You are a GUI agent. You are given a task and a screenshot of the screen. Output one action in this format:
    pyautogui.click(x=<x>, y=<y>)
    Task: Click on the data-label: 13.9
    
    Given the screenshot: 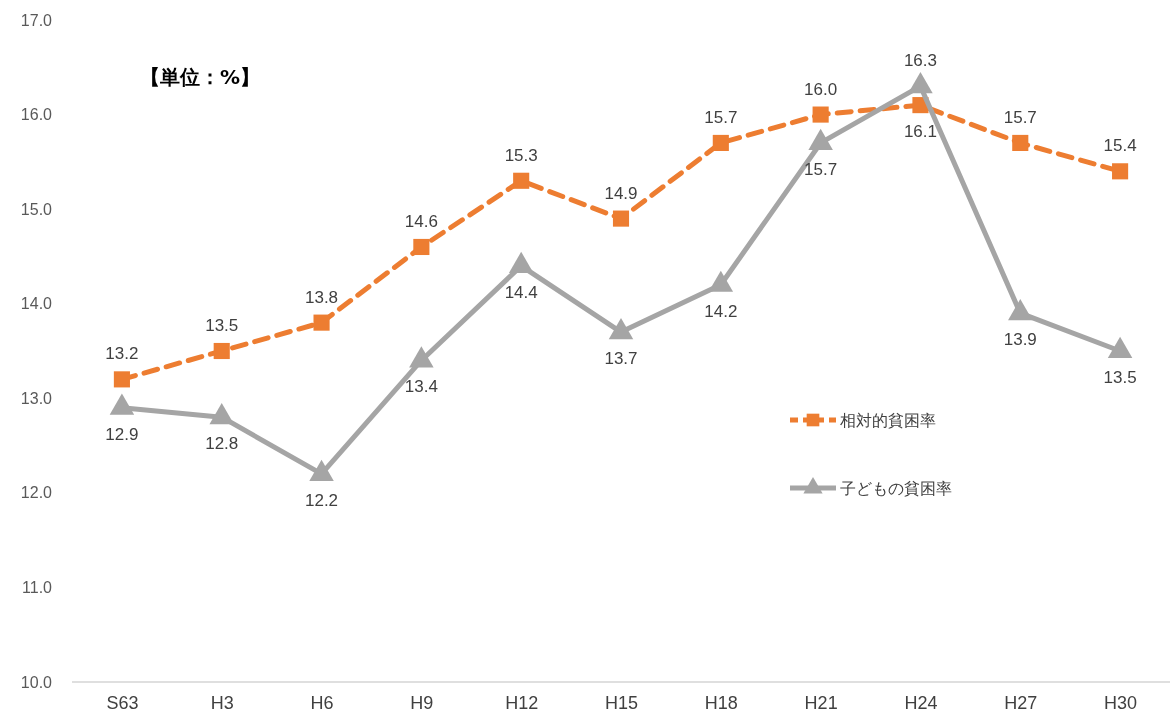 What is the action you would take?
    pyautogui.click(x=1020, y=340)
    